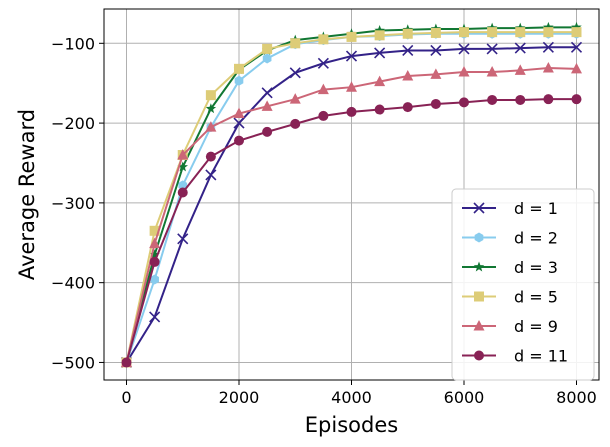  I want to click on legend-item: d = 5, so click(510, 297).